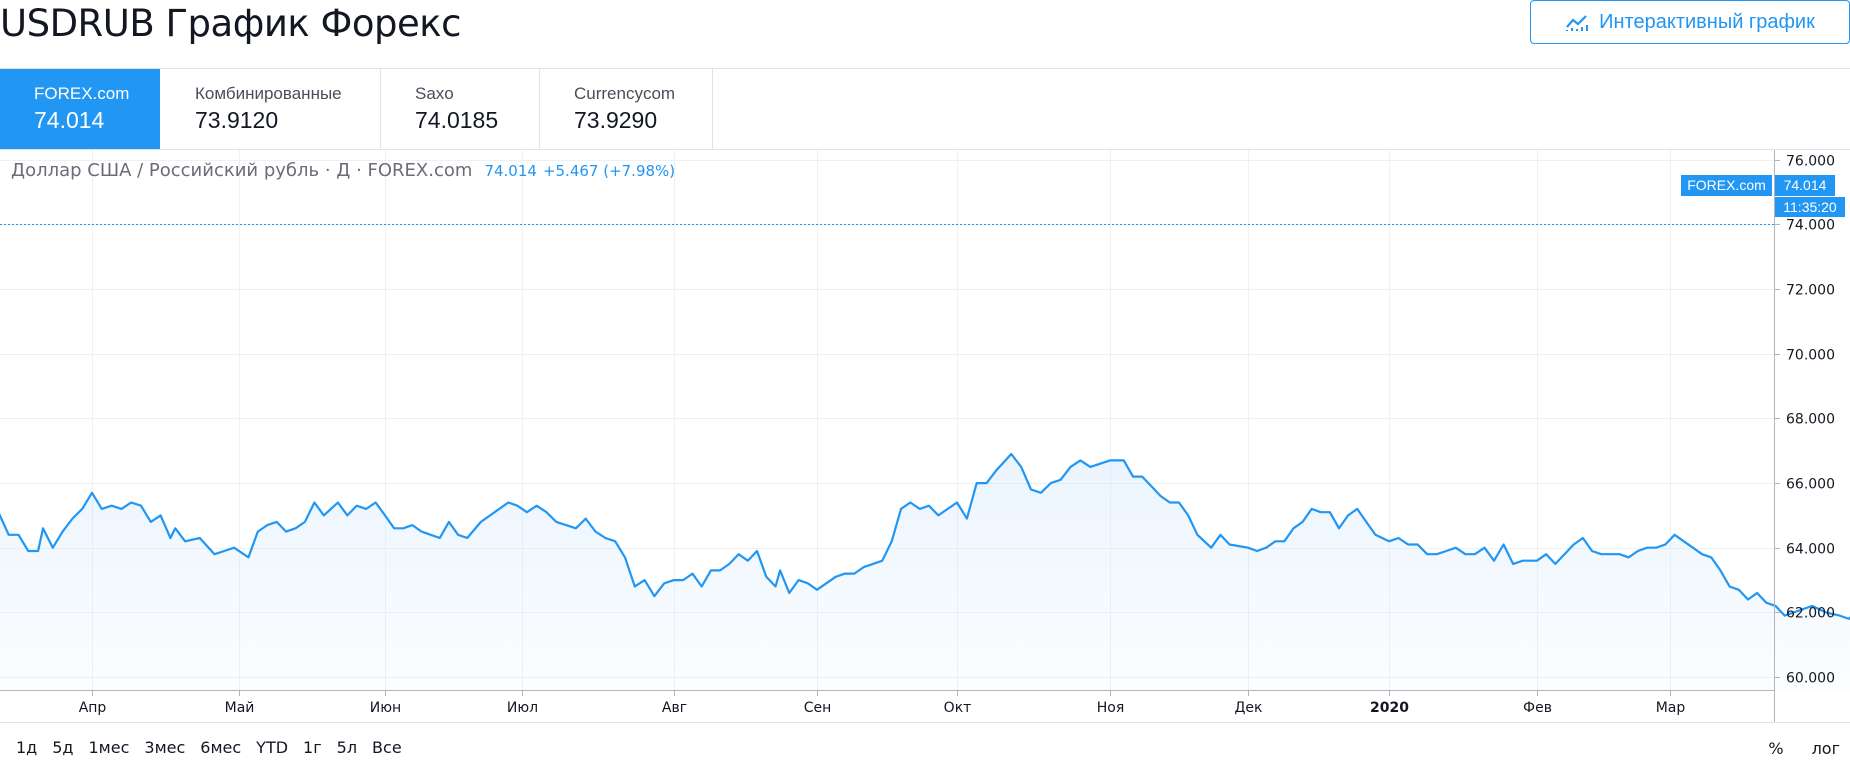 The width and height of the screenshot is (1850, 772). What do you see at coordinates (522, 708) in the screenshot?
I see `x-tick-label: Июл` at bounding box center [522, 708].